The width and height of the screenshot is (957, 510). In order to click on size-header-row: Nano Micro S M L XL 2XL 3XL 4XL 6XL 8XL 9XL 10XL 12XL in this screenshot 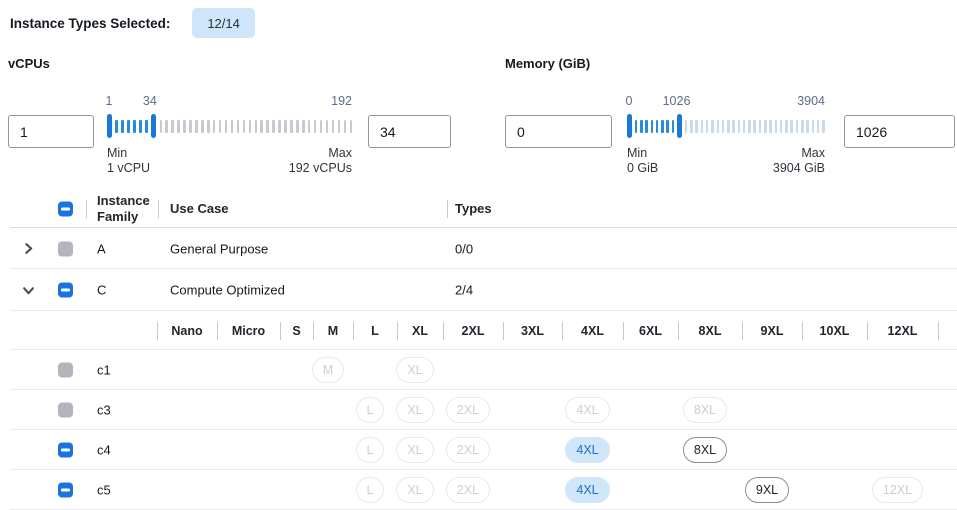, I will do `click(478, 330)`.